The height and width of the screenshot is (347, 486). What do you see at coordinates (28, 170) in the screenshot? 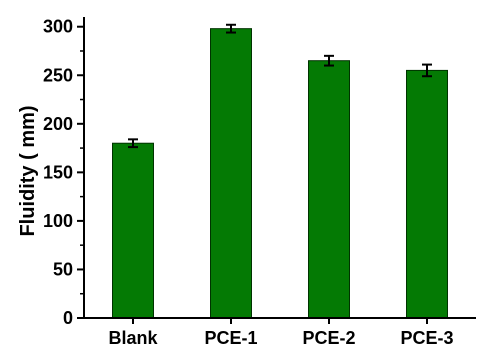
I see `y-axis-title: Fluidity ( mm)` at bounding box center [28, 170].